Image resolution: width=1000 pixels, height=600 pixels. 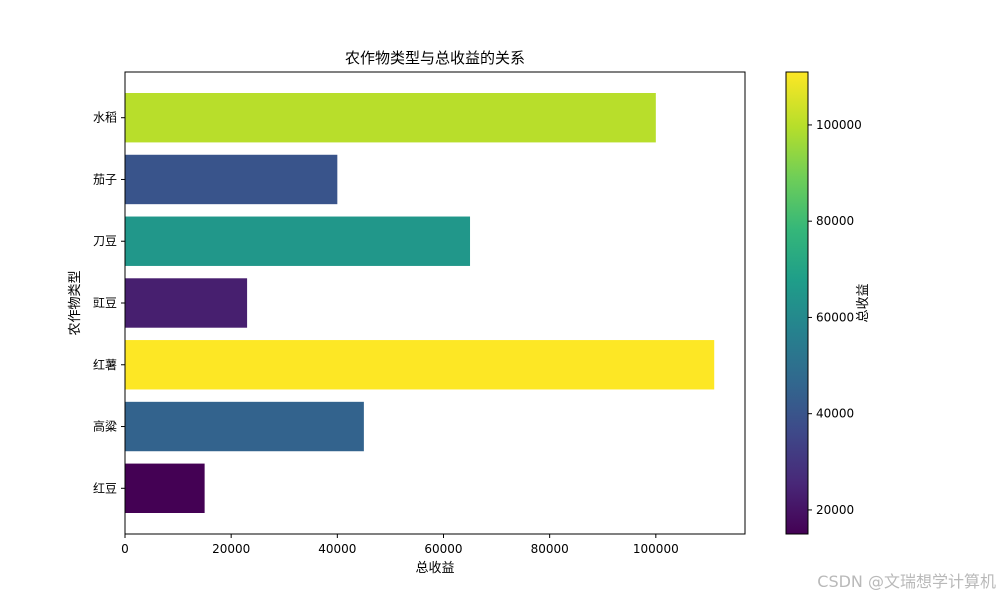 I want to click on colorbar-tick-label: 20000, so click(x=835, y=510).